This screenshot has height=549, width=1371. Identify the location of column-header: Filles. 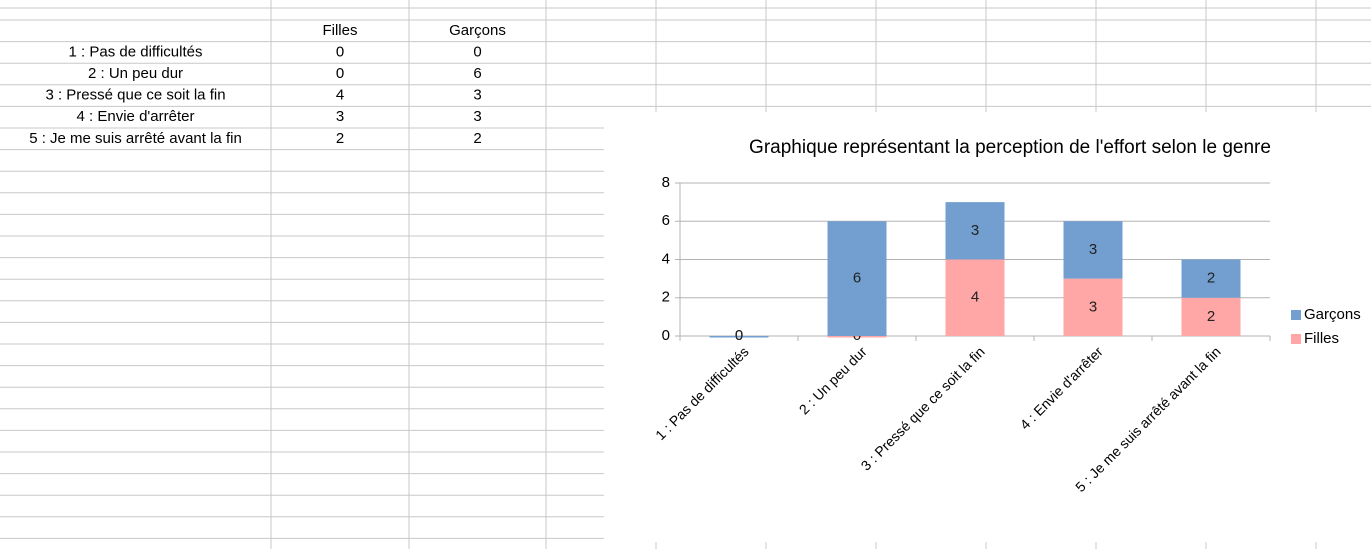
(339, 30).